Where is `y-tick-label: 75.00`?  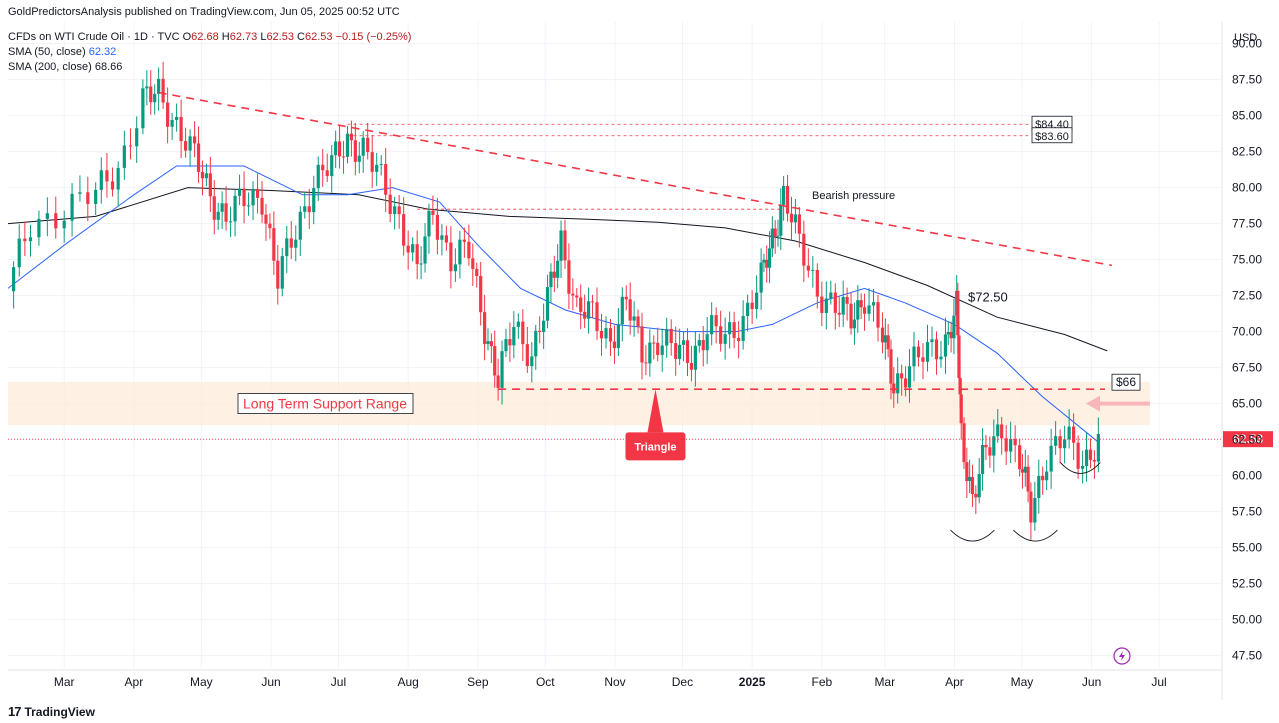 y-tick-label: 75.00 is located at coordinates (1247, 260).